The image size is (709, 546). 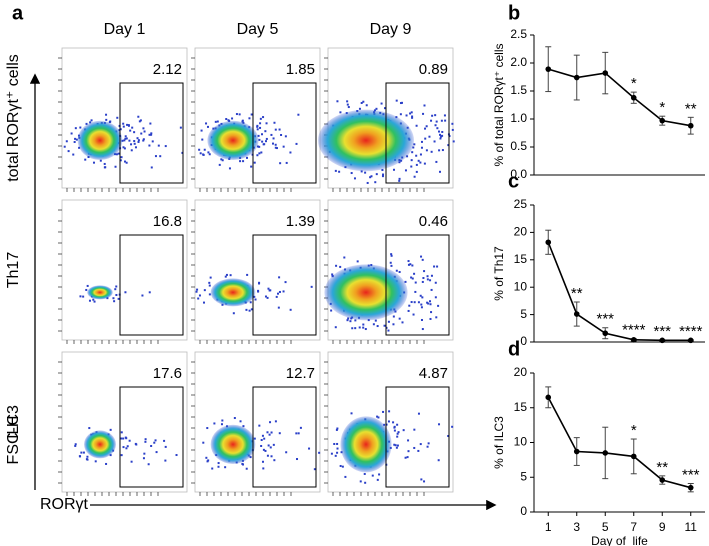 I want to click on y-tick-label: 0, so click(x=523, y=511).